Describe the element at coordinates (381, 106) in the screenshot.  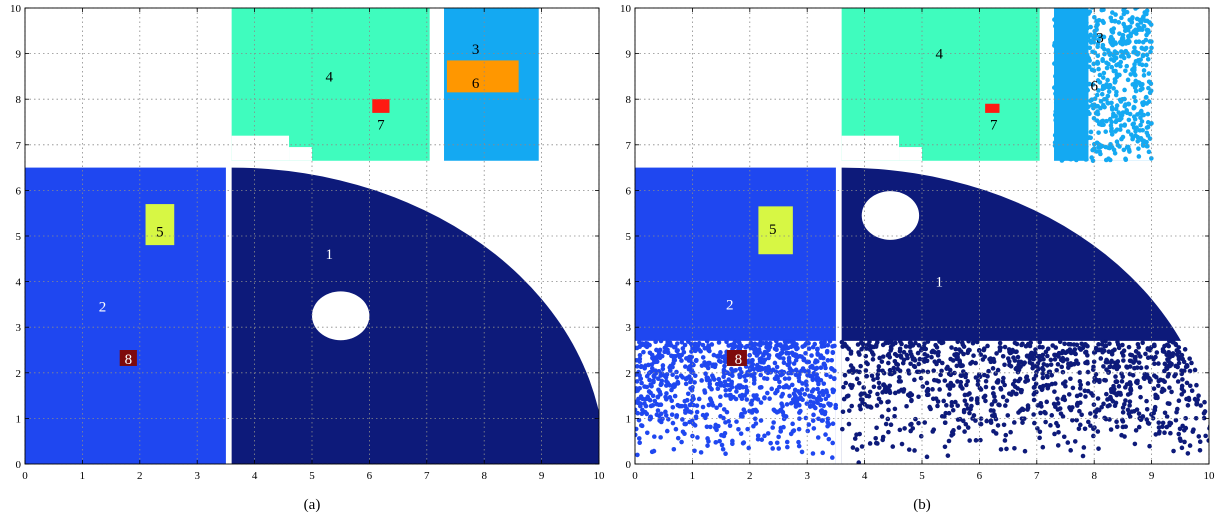
I see `region-7-area` at that location.